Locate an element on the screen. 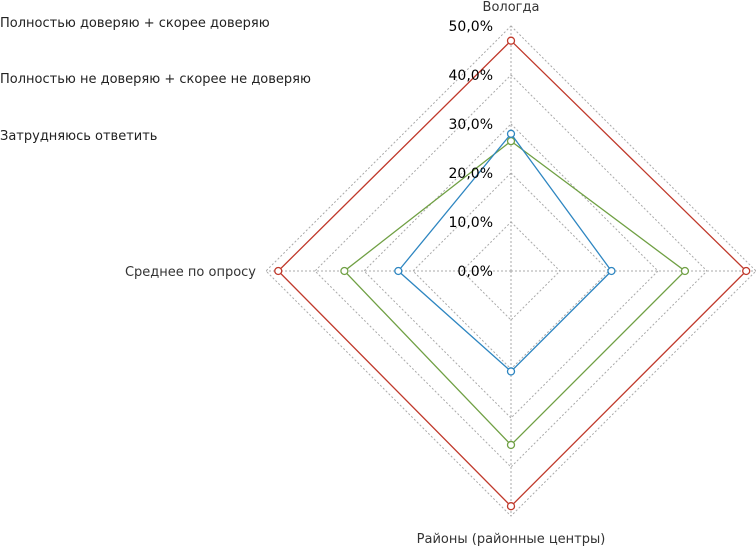 This screenshot has width=756, height=547. tick-label: 40,0% is located at coordinates (471, 76).